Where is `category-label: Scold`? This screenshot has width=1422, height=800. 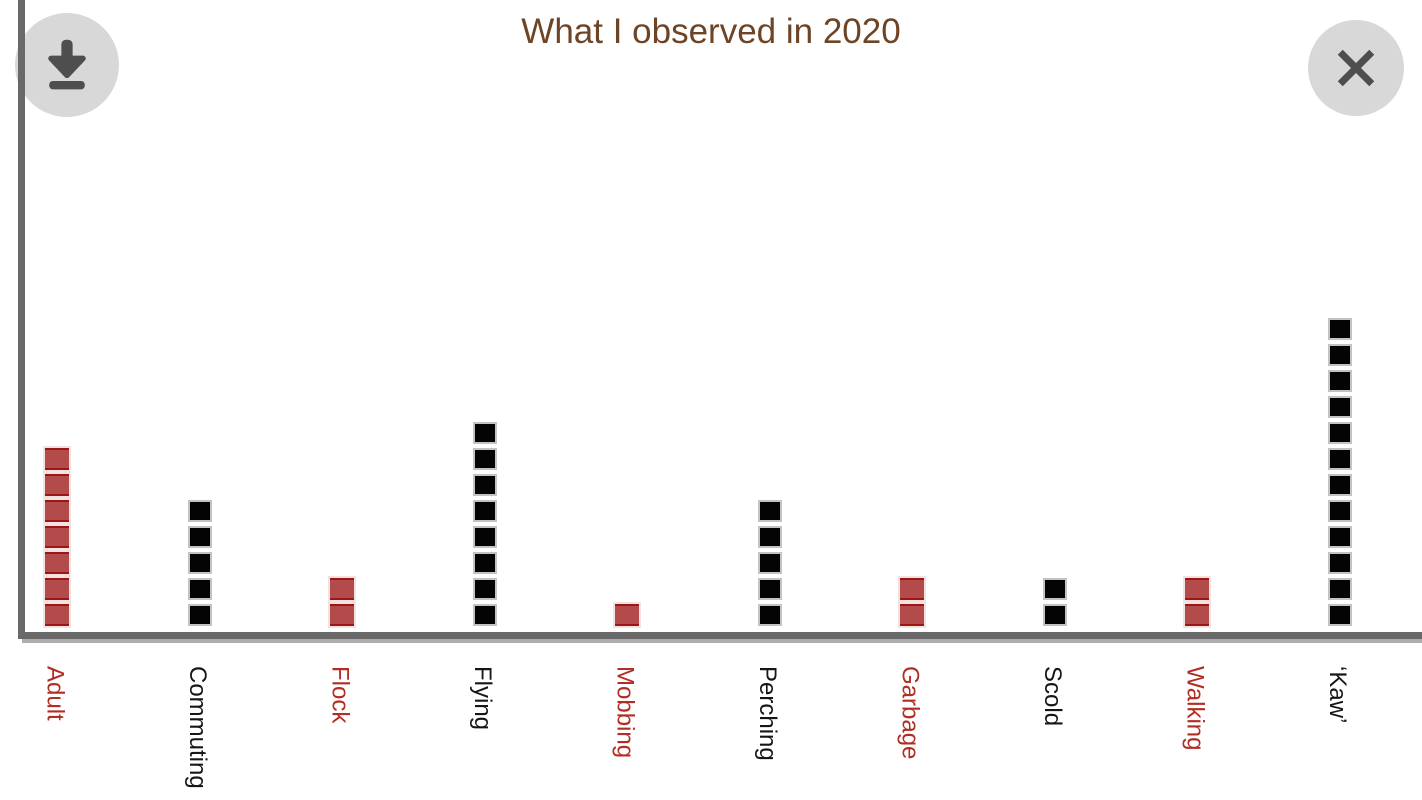
category-label: Scold is located at coordinates (1053, 696).